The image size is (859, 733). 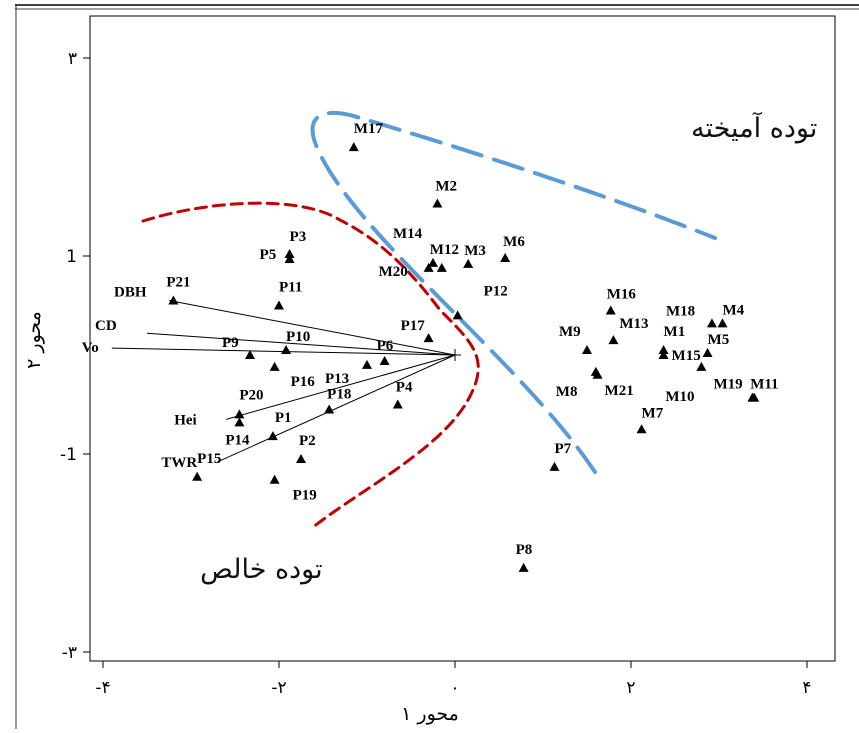 I want to click on point-marker-p12, so click(x=457, y=315).